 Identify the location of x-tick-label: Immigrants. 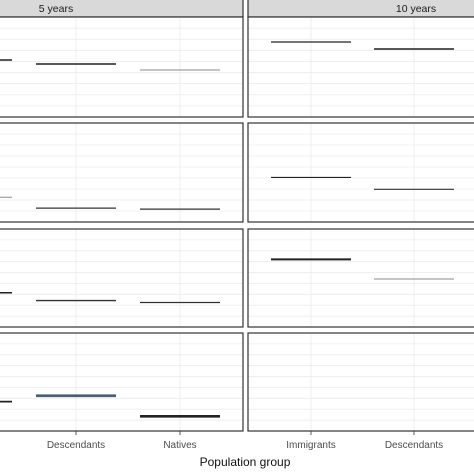
(310, 445).